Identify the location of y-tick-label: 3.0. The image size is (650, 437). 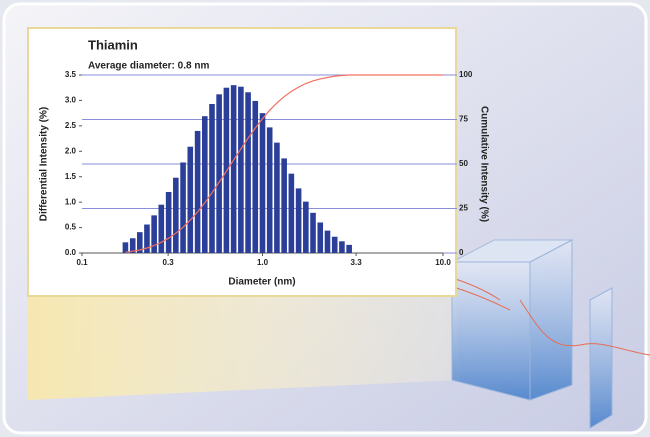
(71, 100).